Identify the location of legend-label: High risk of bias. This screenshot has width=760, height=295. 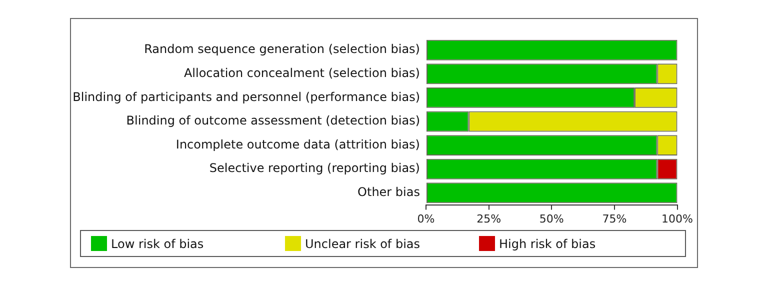
(547, 243).